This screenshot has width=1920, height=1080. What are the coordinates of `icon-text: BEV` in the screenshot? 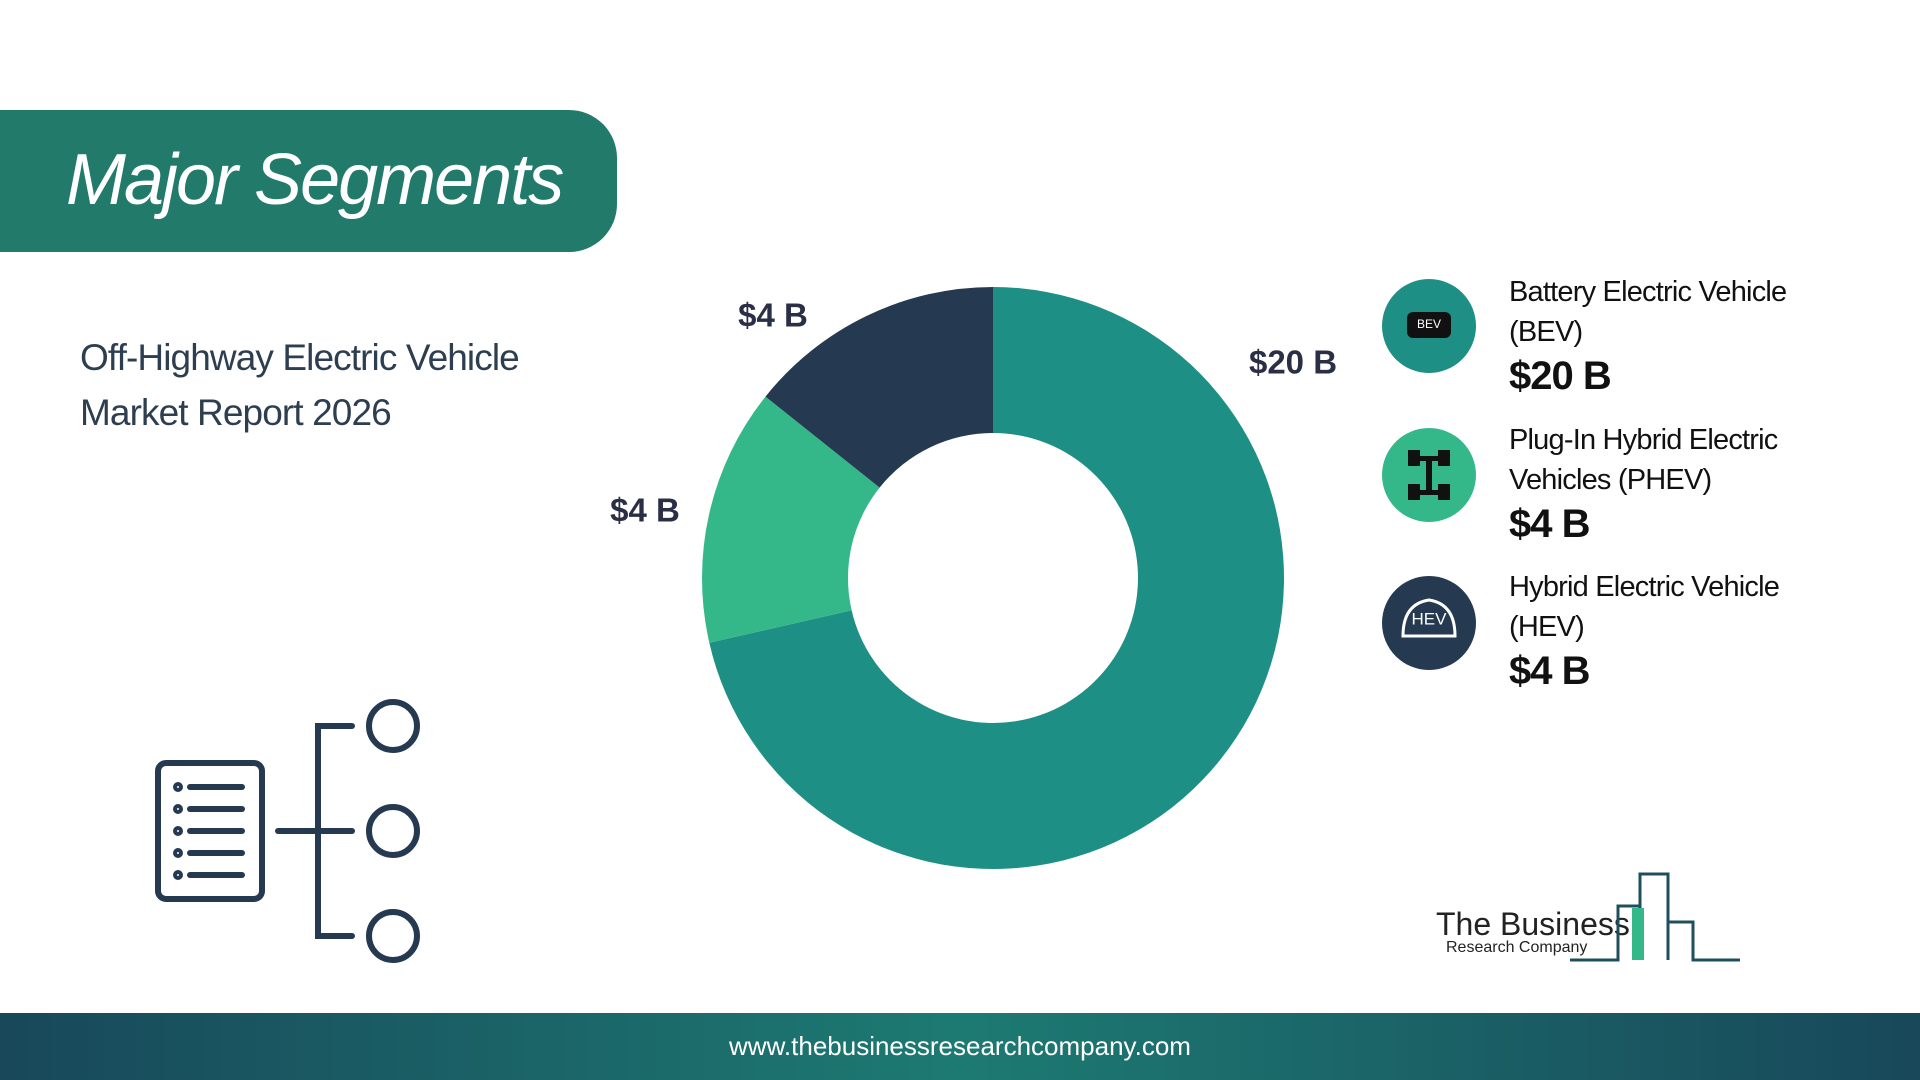 It's located at (1429, 324).